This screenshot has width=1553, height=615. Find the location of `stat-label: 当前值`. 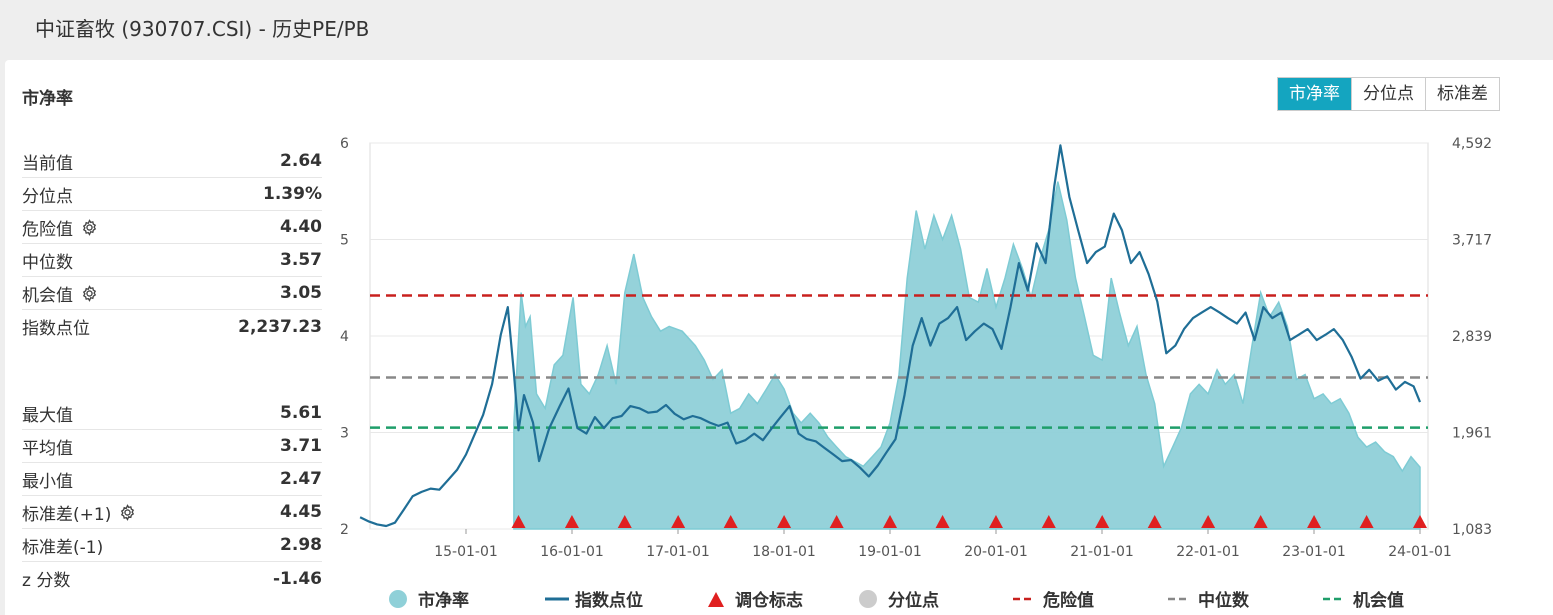

stat-label: 当前值 is located at coordinates (47, 163).